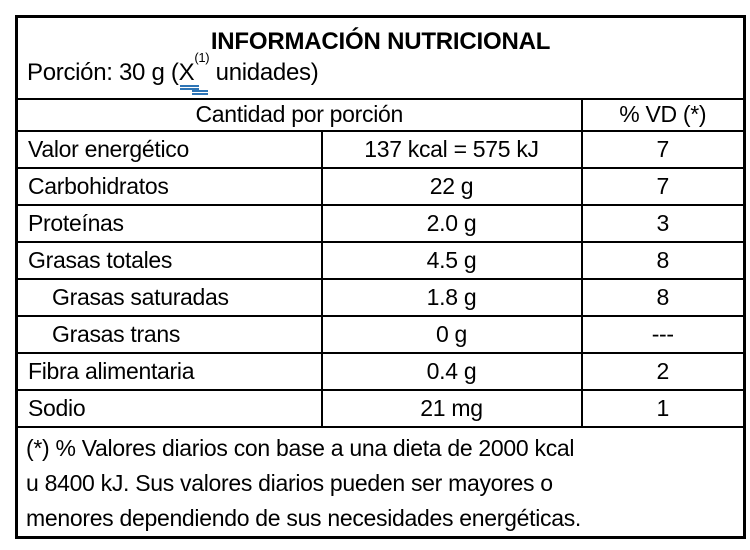  What do you see at coordinates (186, 72) in the screenshot?
I see `units-placeholder-x: X` at bounding box center [186, 72].